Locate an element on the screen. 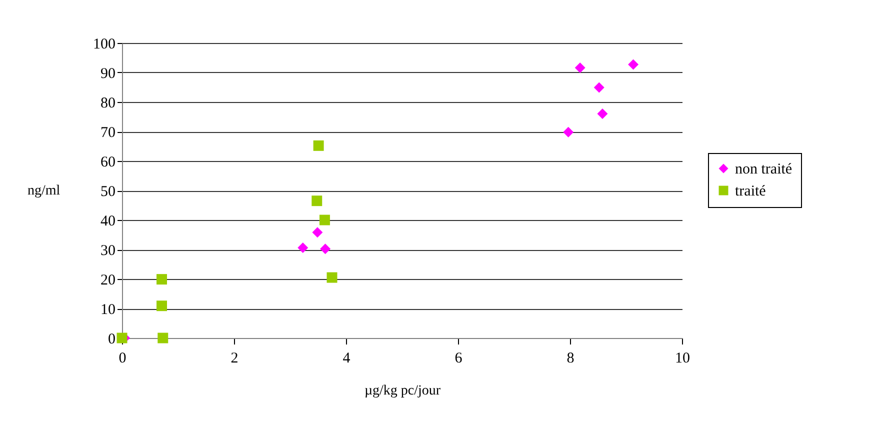 Image resolution: width=896 pixels, height=427 pixels. x-tick-label: 6 is located at coordinates (458, 358).